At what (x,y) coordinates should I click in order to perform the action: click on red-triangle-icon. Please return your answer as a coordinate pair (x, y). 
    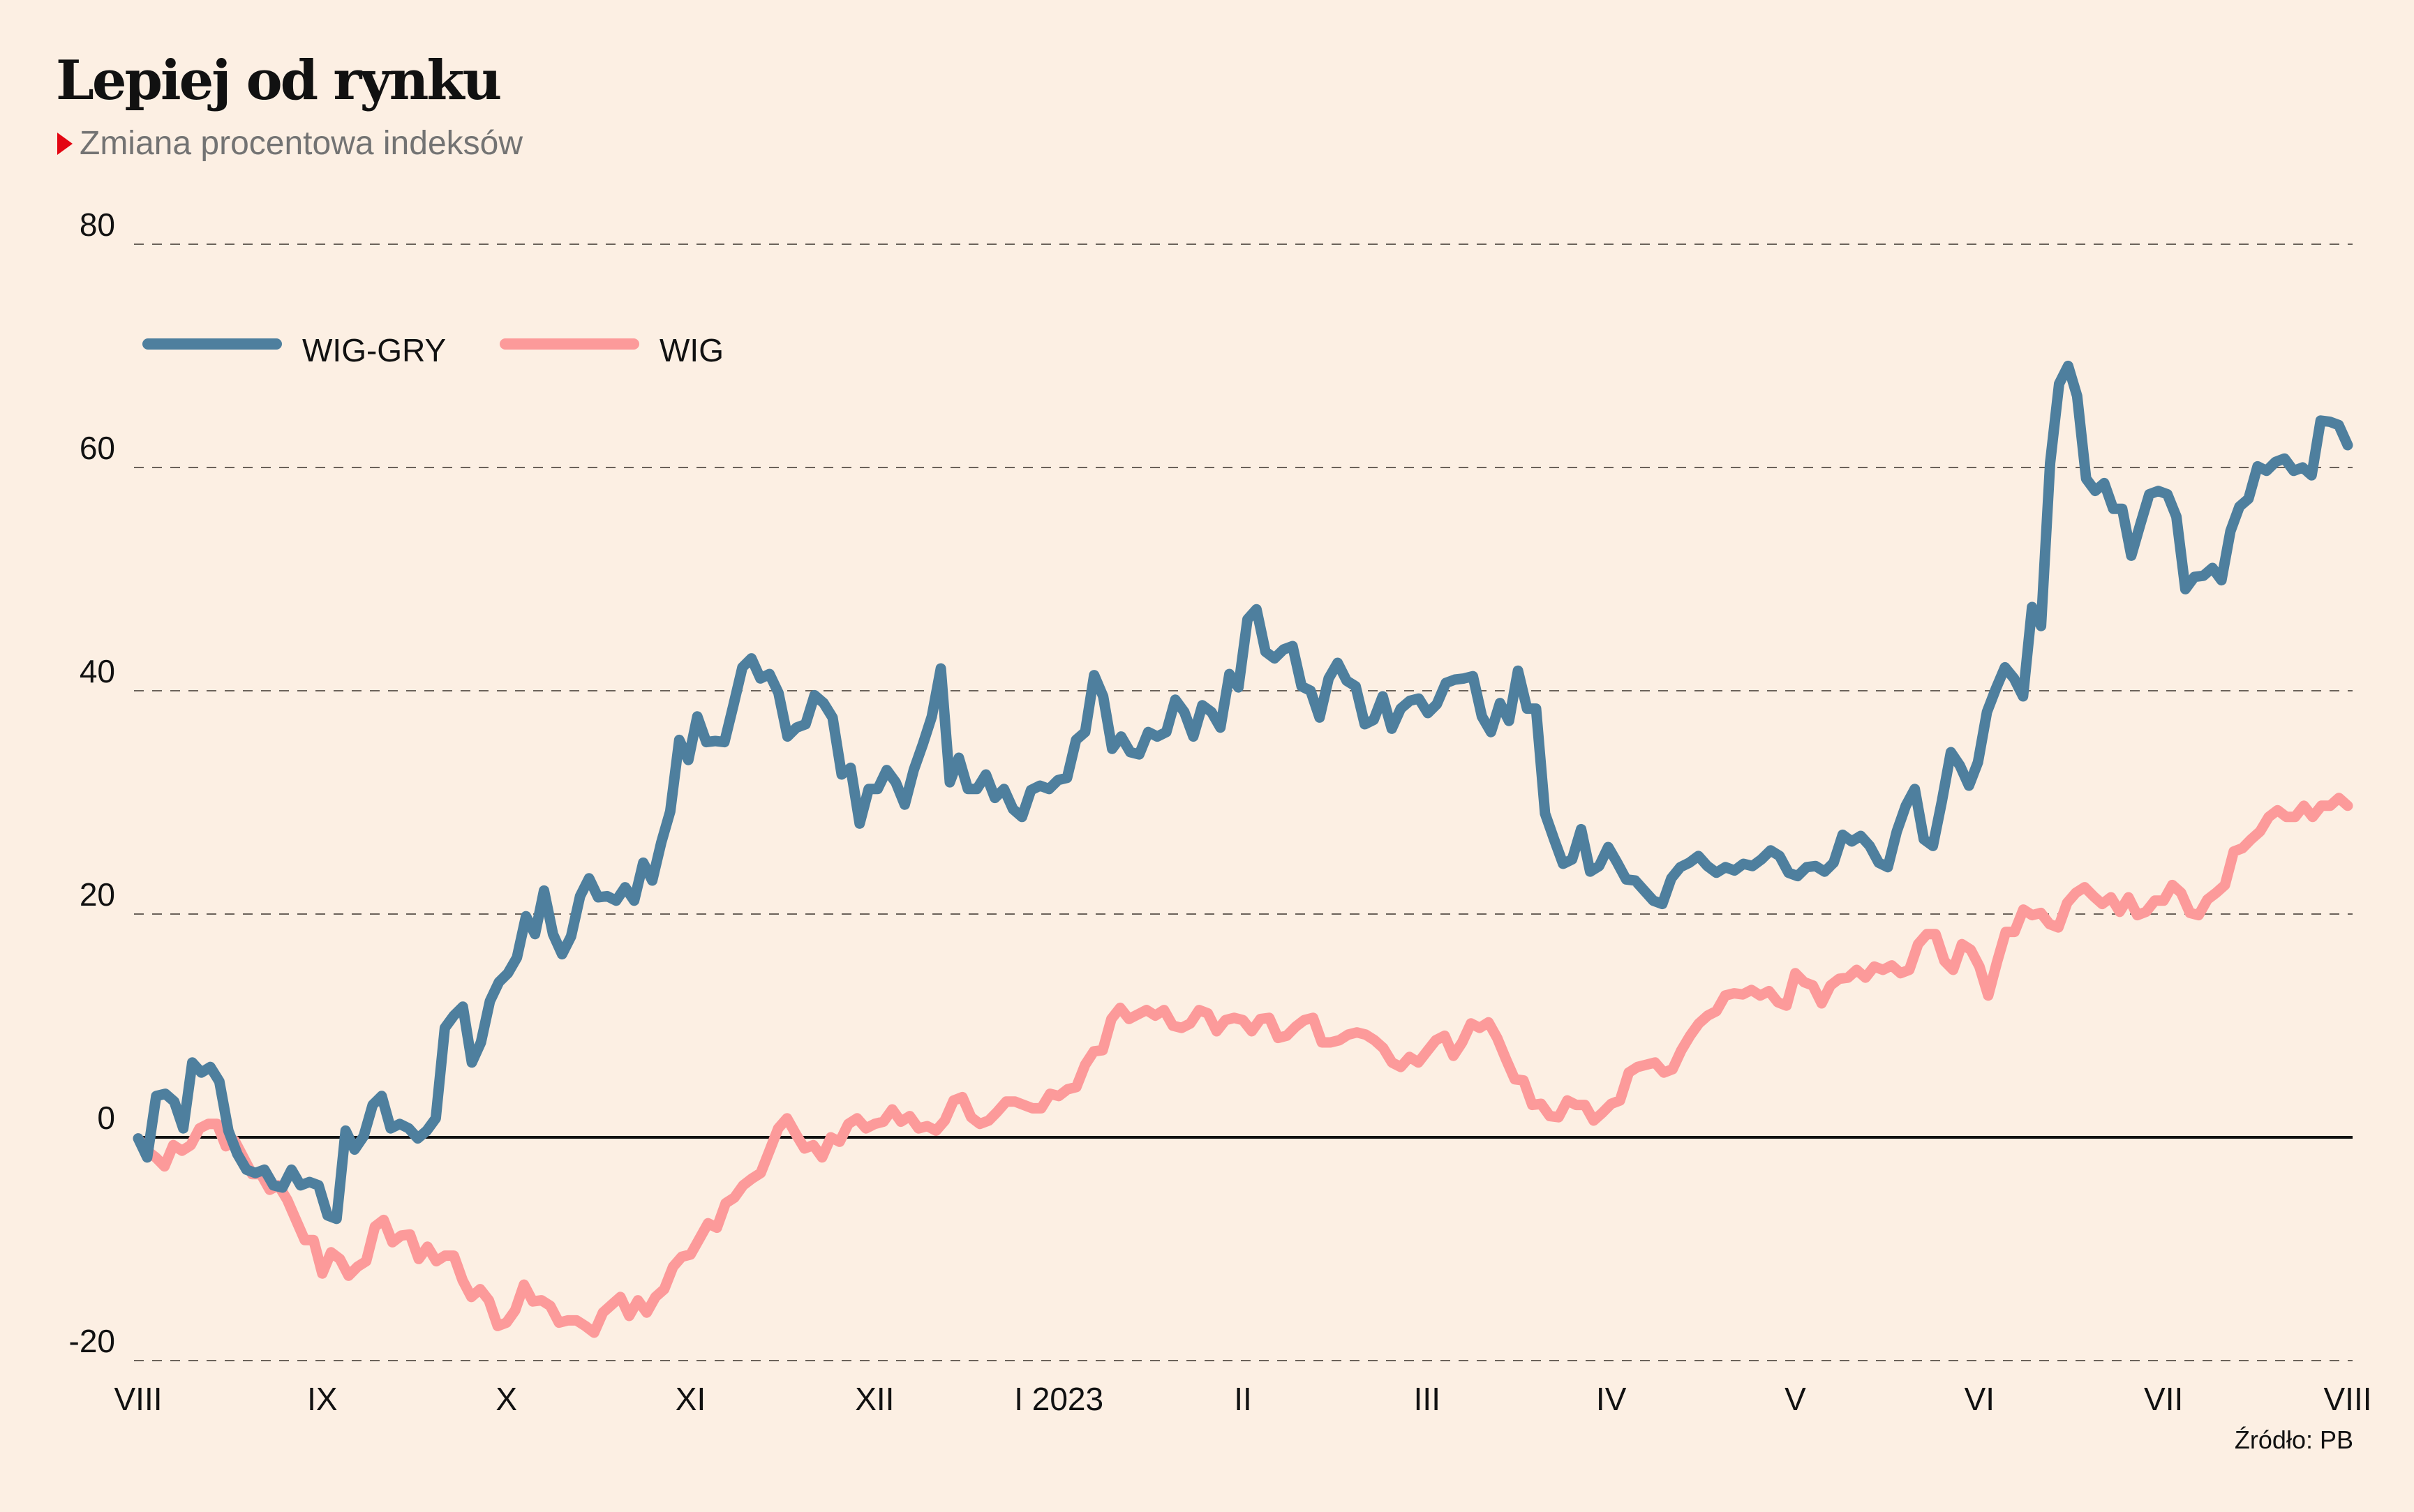
    Looking at the image, I should click on (65, 143).